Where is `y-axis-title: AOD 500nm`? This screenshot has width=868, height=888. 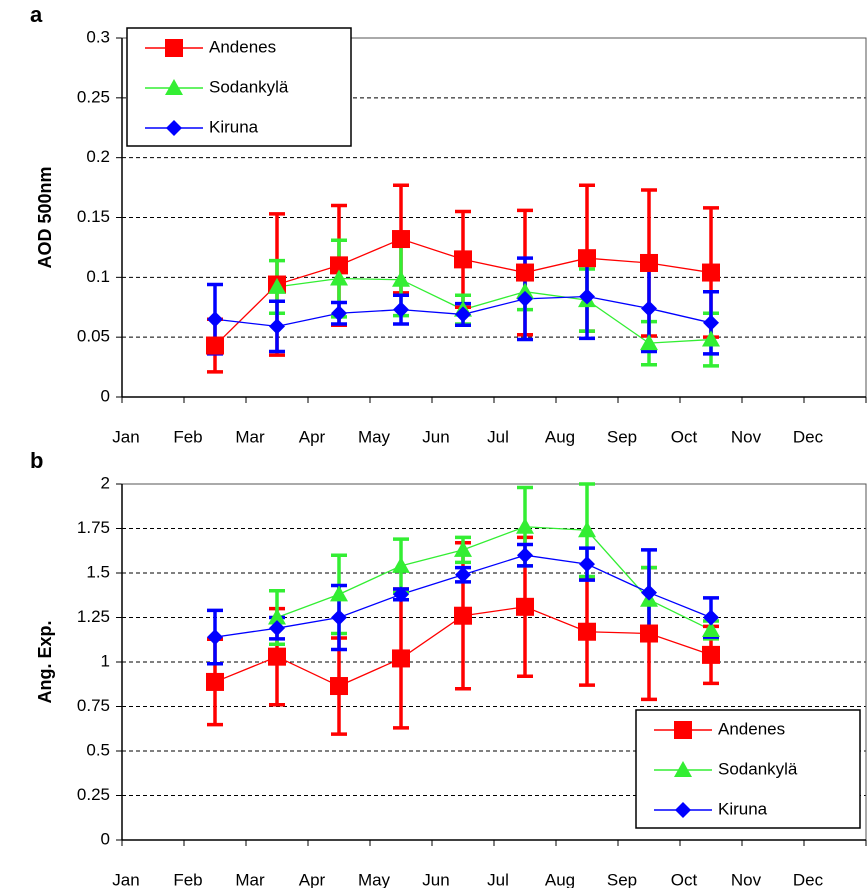
y-axis-title: AOD 500nm is located at coordinates (45, 217).